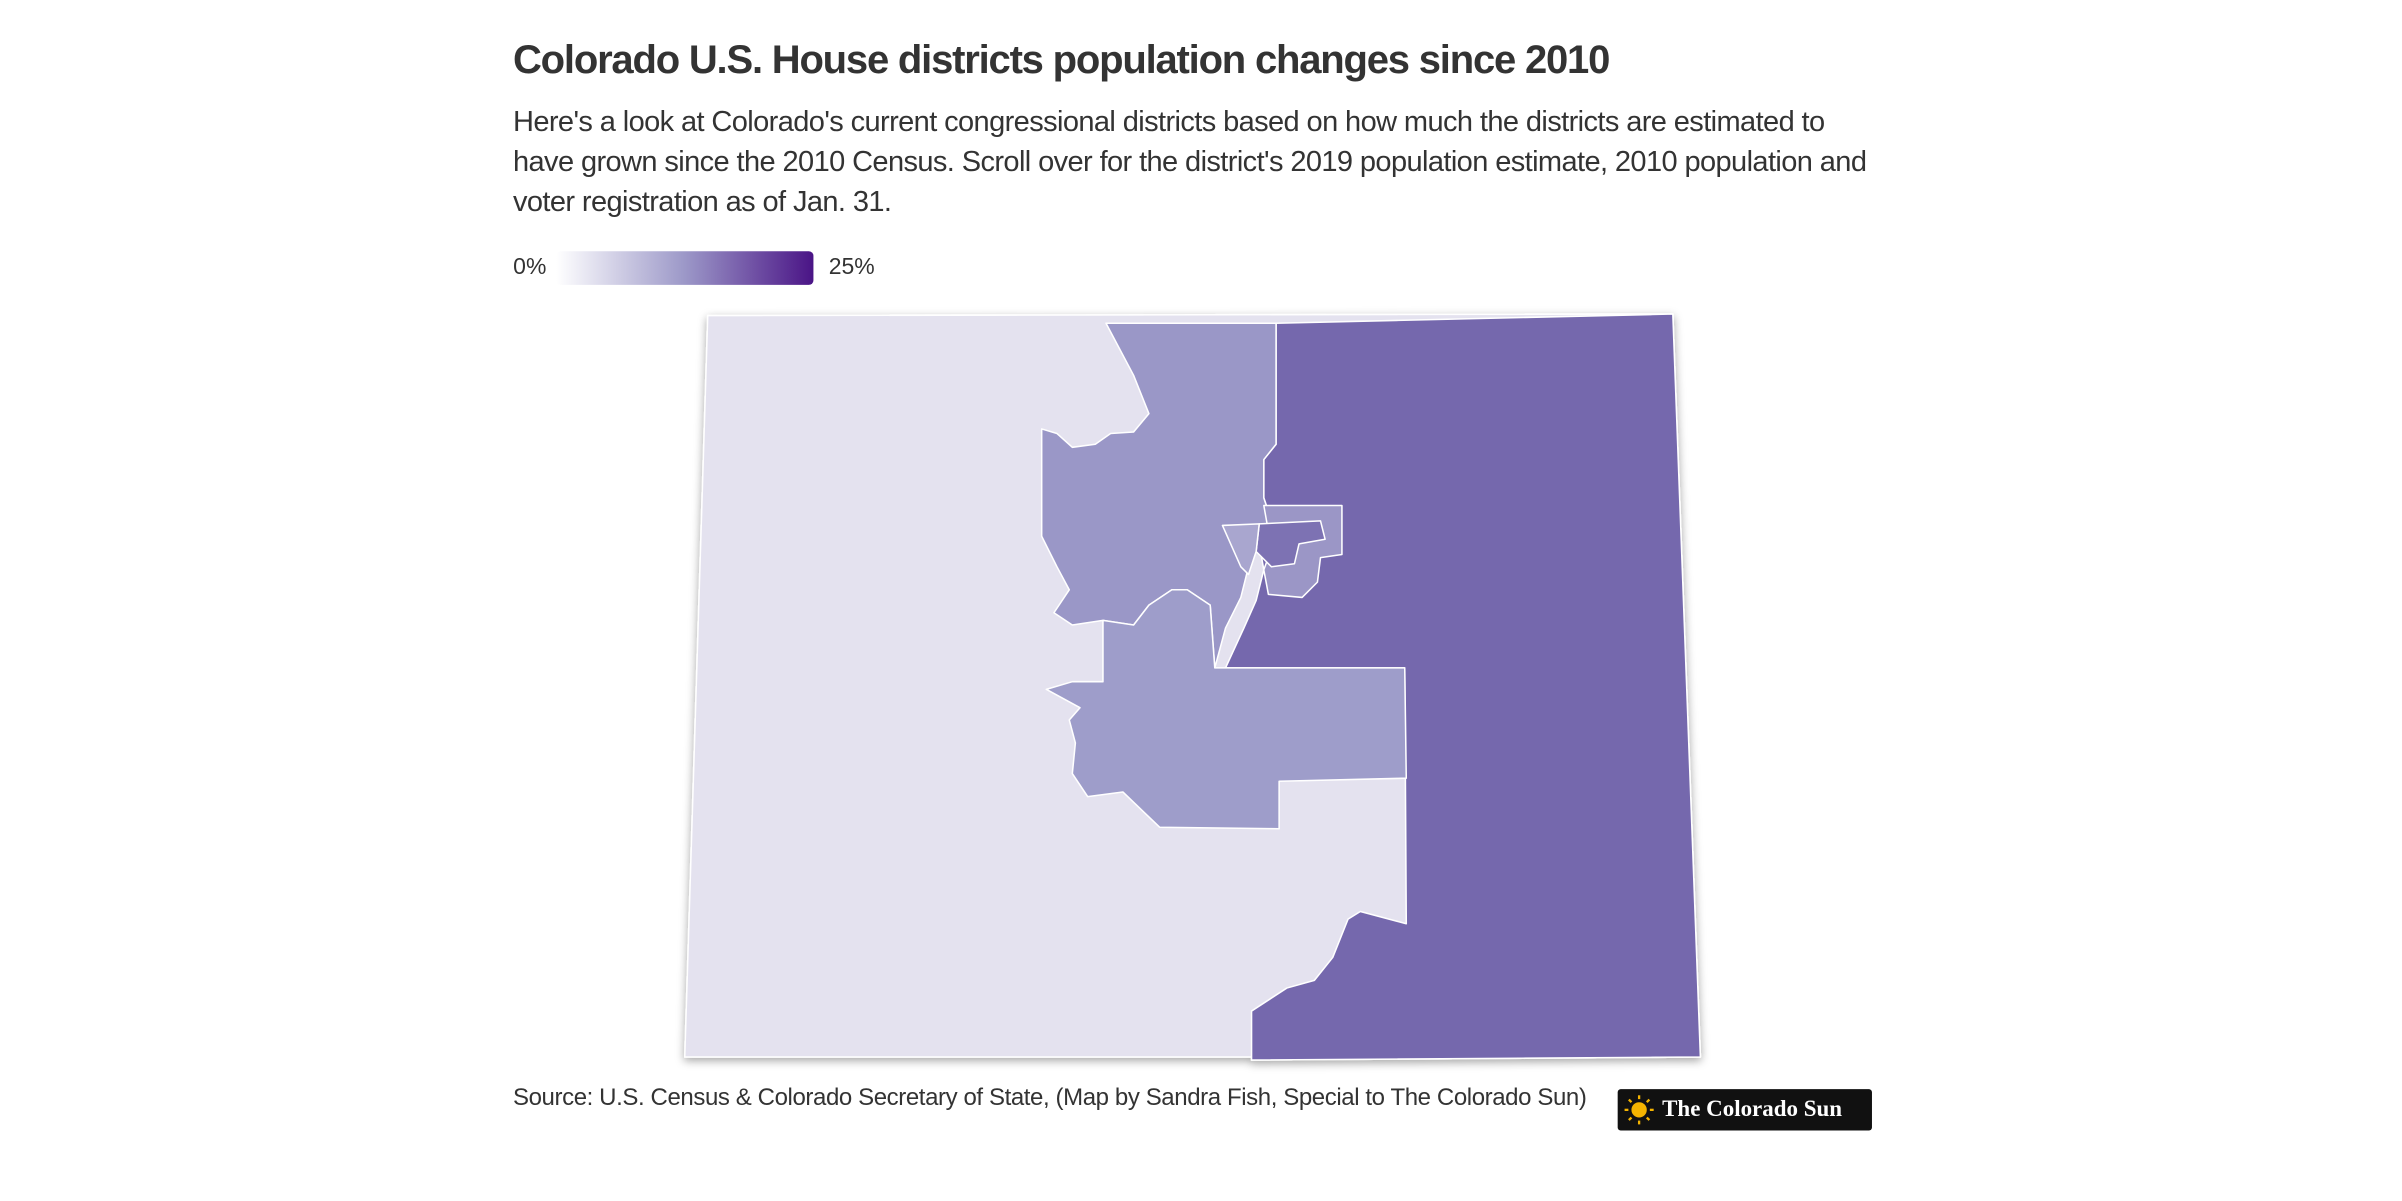 Image resolution: width=2402 pixels, height=1201 pixels. What do you see at coordinates (685, 268) in the screenshot?
I see `legend-gradient` at bounding box center [685, 268].